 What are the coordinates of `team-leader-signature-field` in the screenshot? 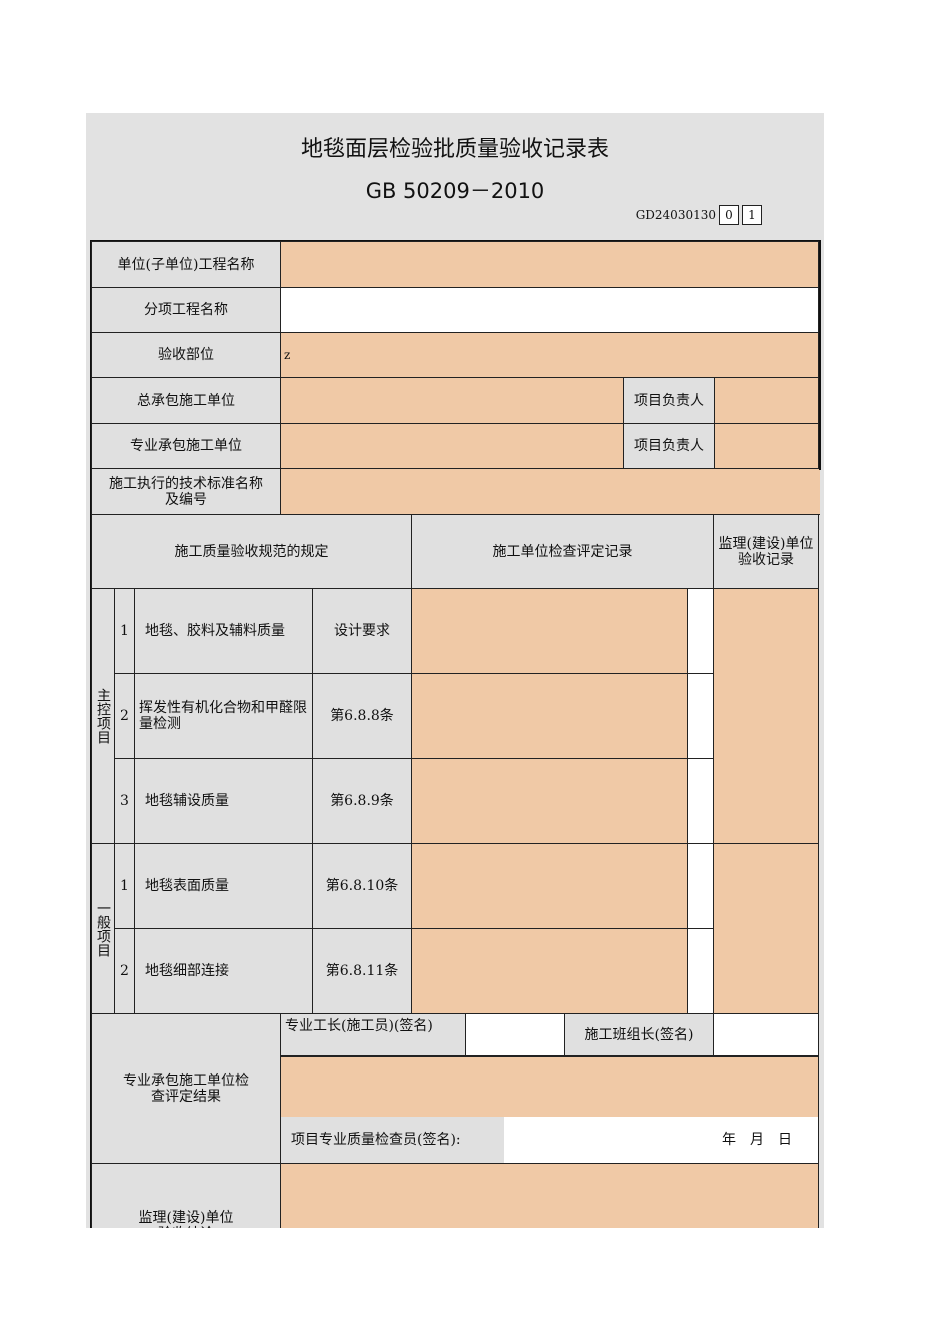 It's located at (766, 1034).